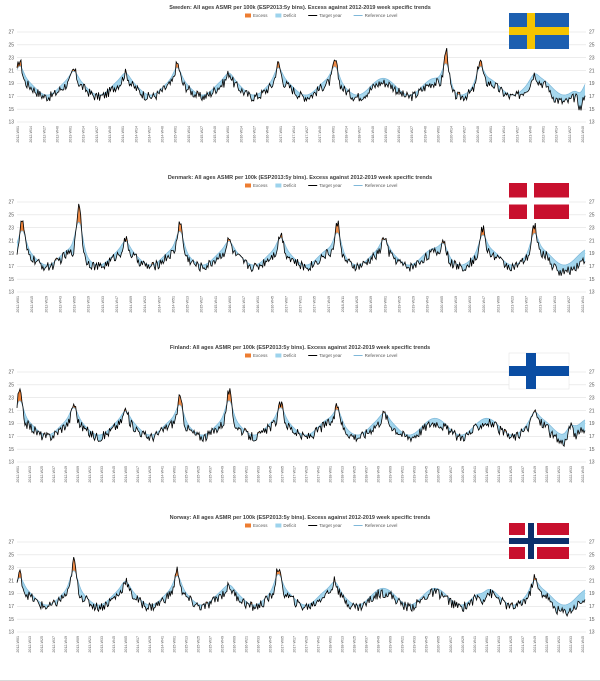 The image size is (600, 681). I want to click on x-tick-label: 2022-W40, so click(583, 134).